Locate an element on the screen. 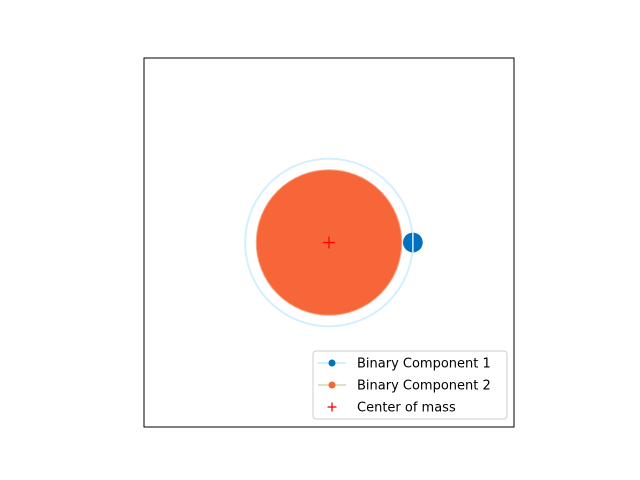  legend-entry-component-2: Binary Component 2 is located at coordinates (404, 386).